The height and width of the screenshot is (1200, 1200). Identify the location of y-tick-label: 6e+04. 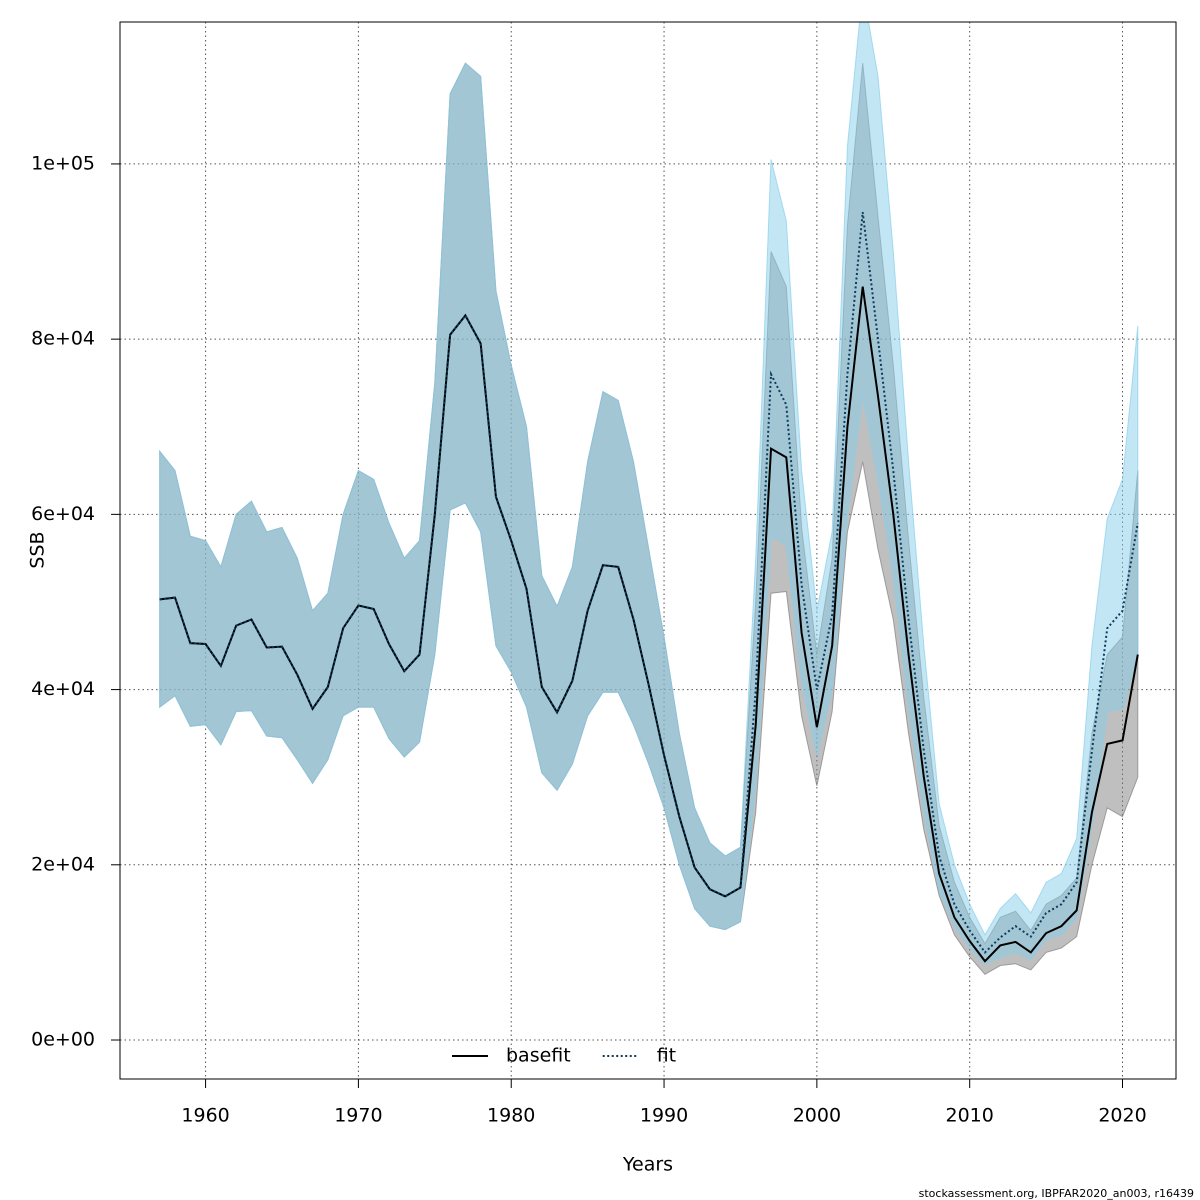
(63, 514).